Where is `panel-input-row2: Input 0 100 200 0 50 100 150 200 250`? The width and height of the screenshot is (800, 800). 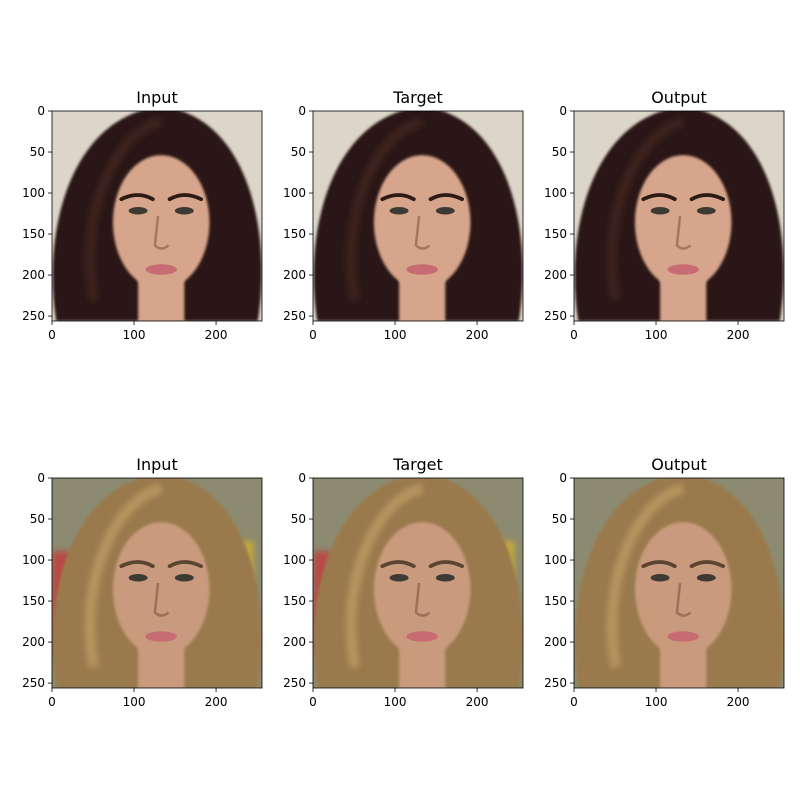
panel-input-row2: Input 0 100 200 0 50 100 150 200 250 is located at coordinates (142, 582).